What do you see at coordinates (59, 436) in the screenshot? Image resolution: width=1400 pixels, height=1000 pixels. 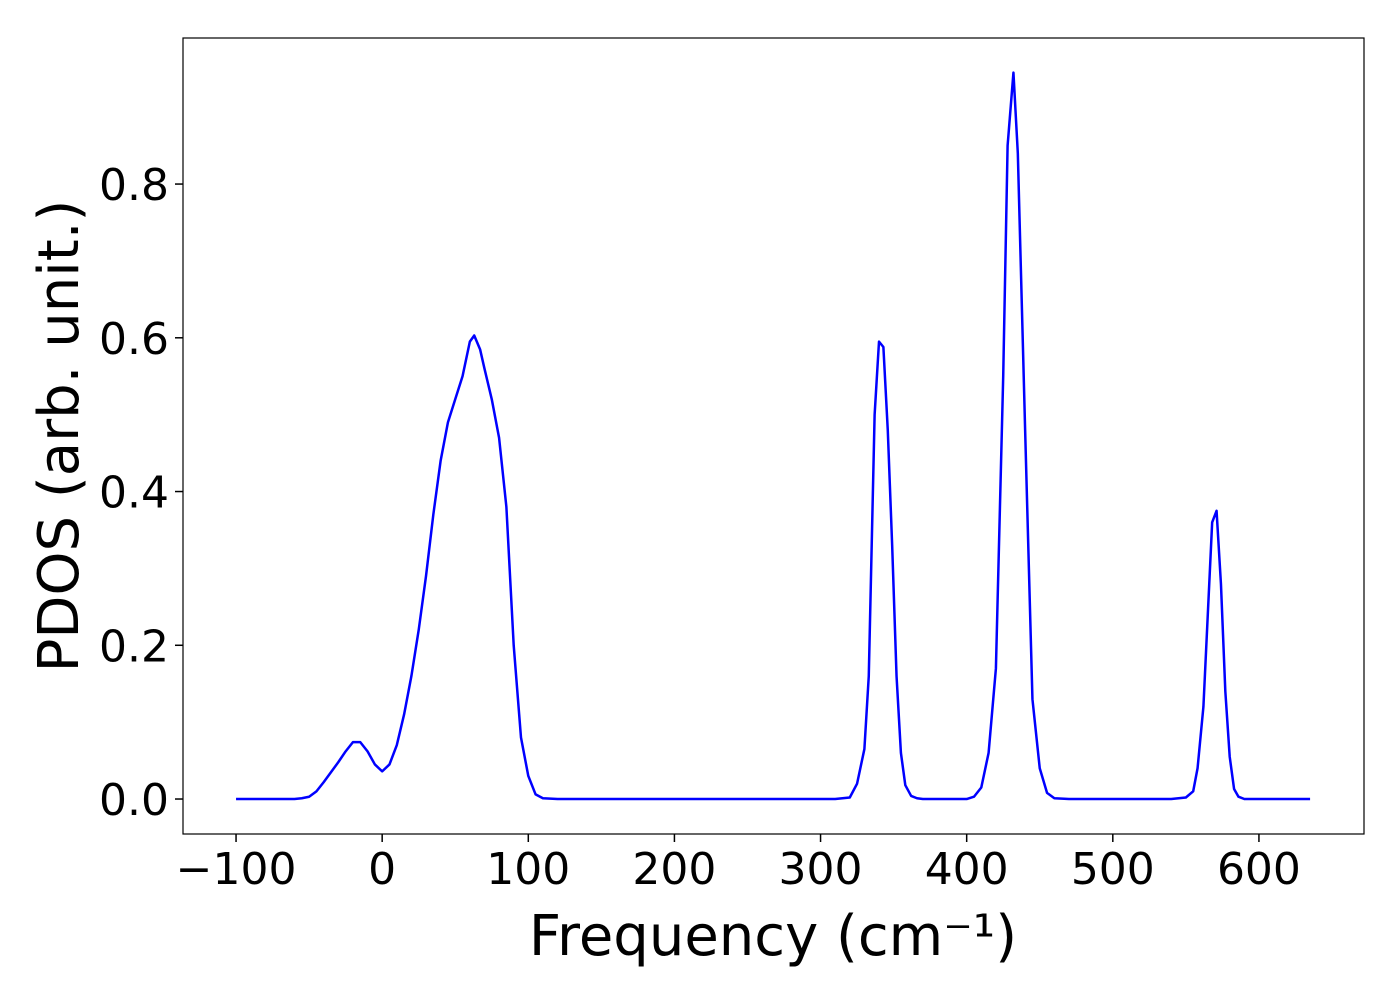 I see `y-axis-label: PDOS (arb. unit.)` at bounding box center [59, 436].